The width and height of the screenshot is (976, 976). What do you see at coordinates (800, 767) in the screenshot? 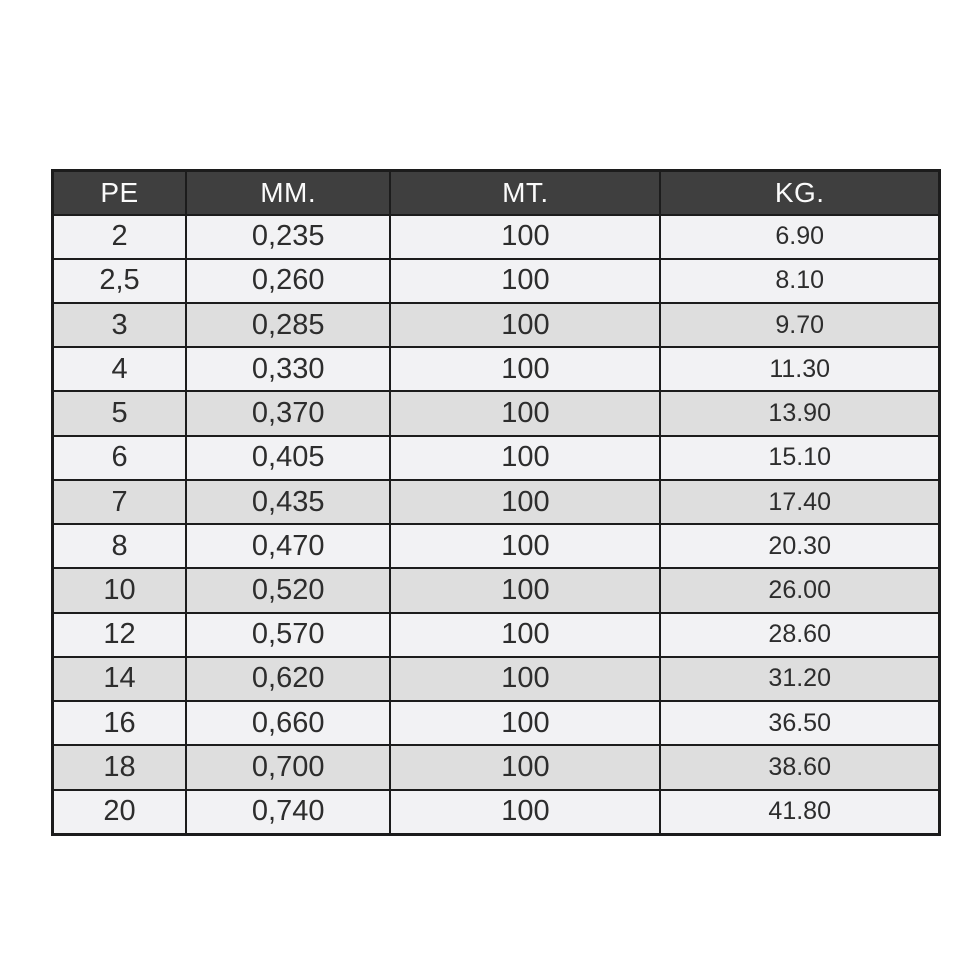
I see `table-cell: 38.60` at bounding box center [800, 767].